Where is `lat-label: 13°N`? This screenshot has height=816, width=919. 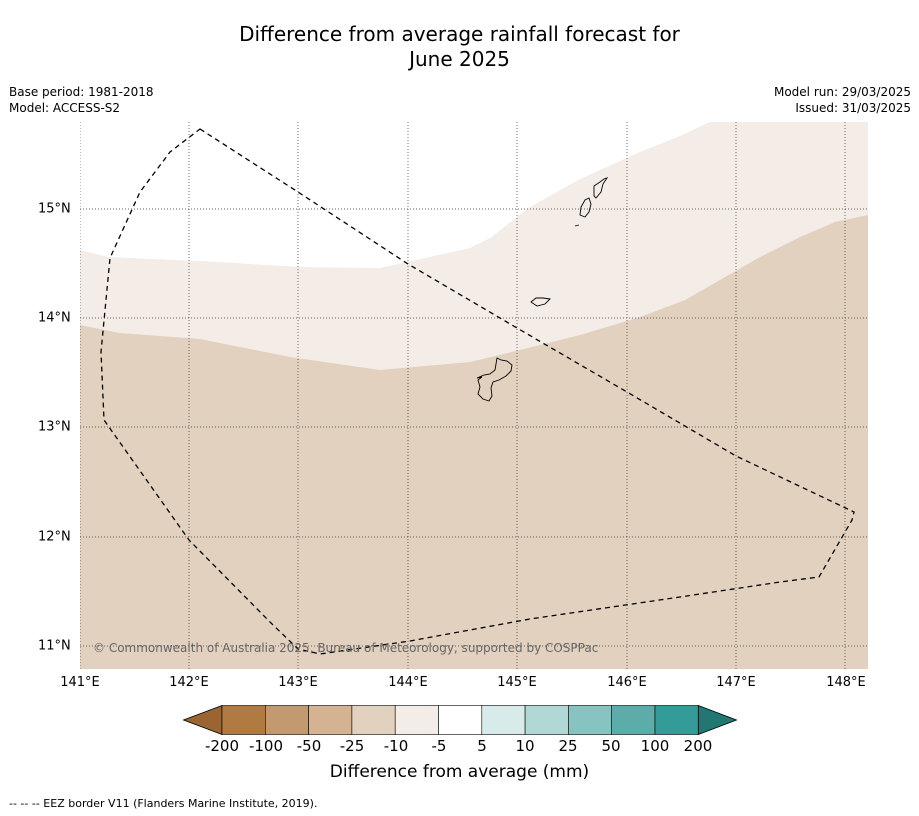 lat-label: 13°N is located at coordinates (54, 427).